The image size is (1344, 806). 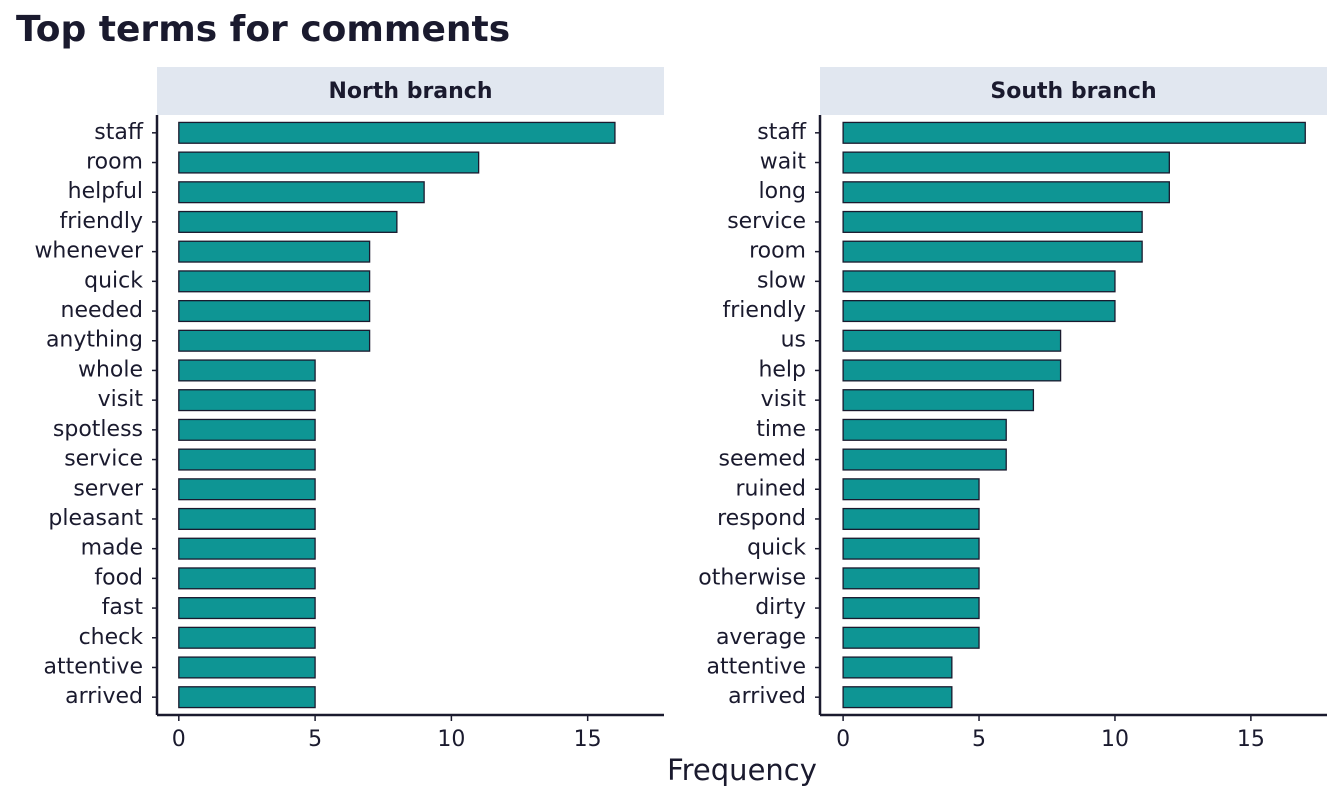 What do you see at coordinates (752, 577) in the screenshot?
I see `y-tick-label: otherwise` at bounding box center [752, 577].